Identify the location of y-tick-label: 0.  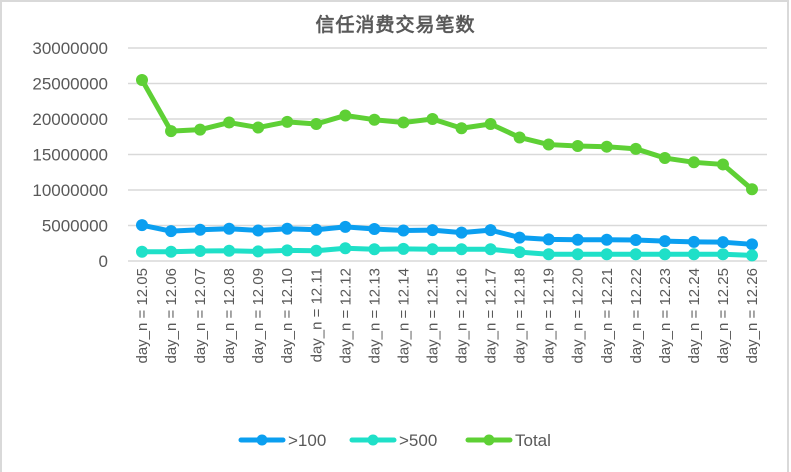
(103, 261).